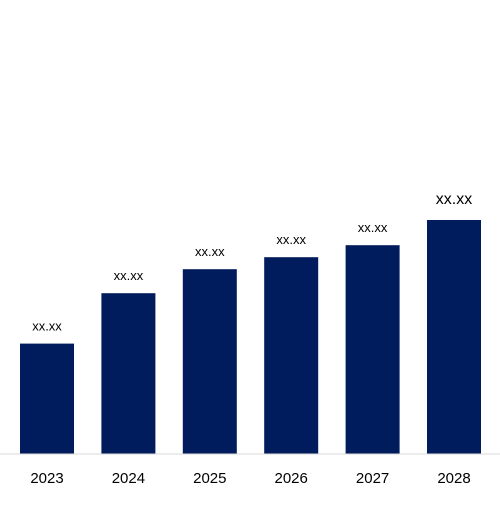 This screenshot has height=505, width=500. I want to click on bar-2026, so click(291, 355).